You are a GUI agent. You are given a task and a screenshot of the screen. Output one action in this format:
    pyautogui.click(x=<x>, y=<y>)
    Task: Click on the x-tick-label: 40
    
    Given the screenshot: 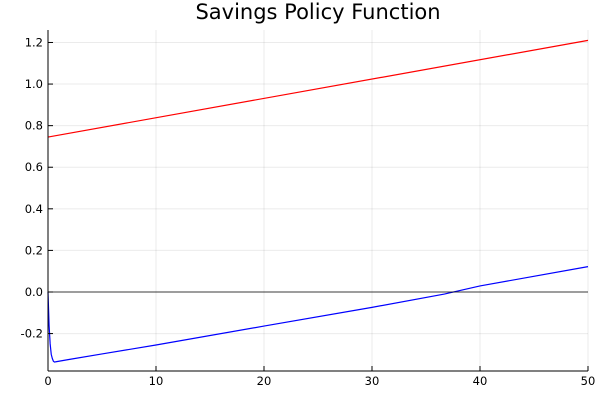 What is the action you would take?
    pyautogui.click(x=480, y=381)
    